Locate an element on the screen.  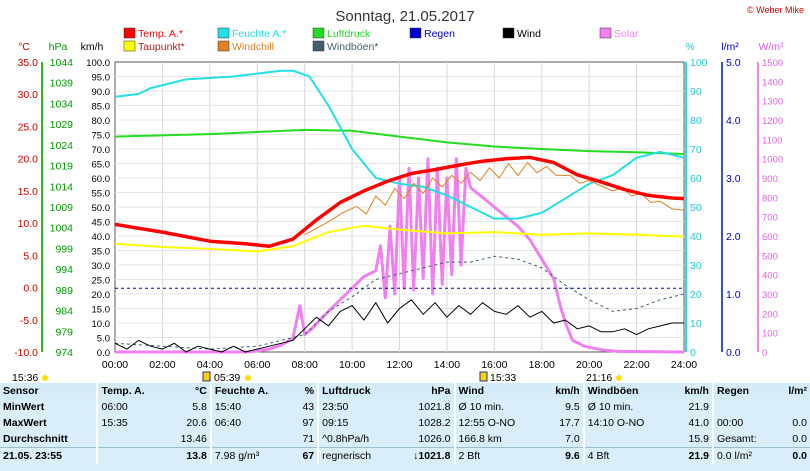
sunset-time: 21:16 is located at coordinates (599, 377).